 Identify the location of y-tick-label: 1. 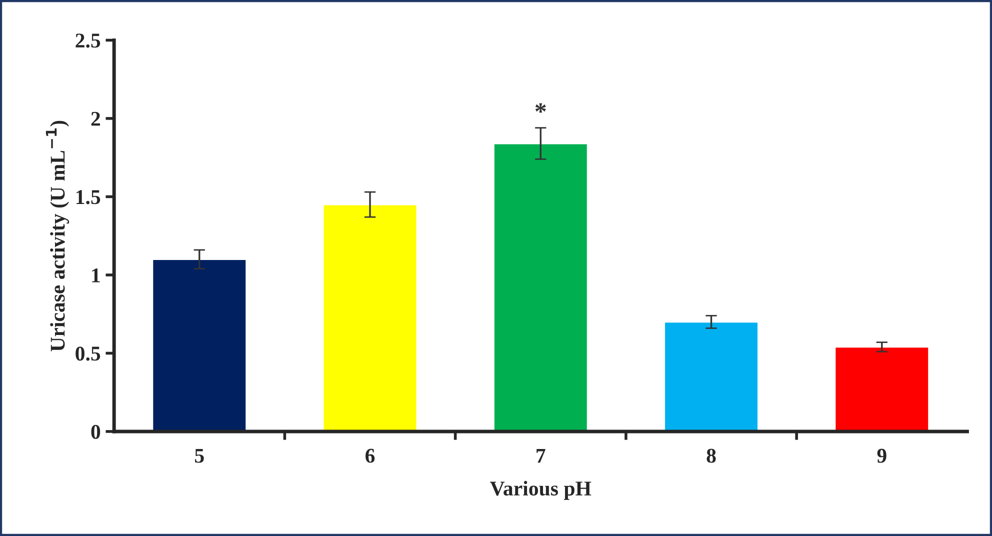
(96, 275).